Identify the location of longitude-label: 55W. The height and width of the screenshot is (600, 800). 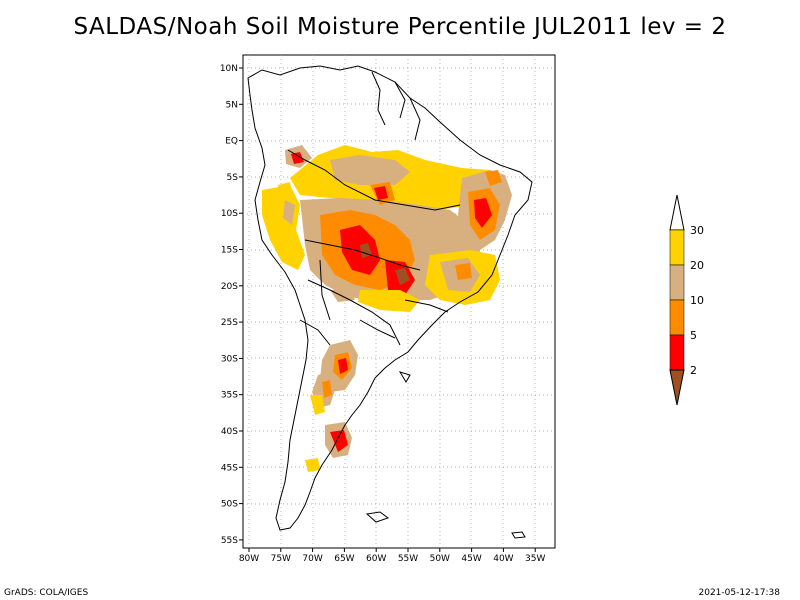
(408, 559).